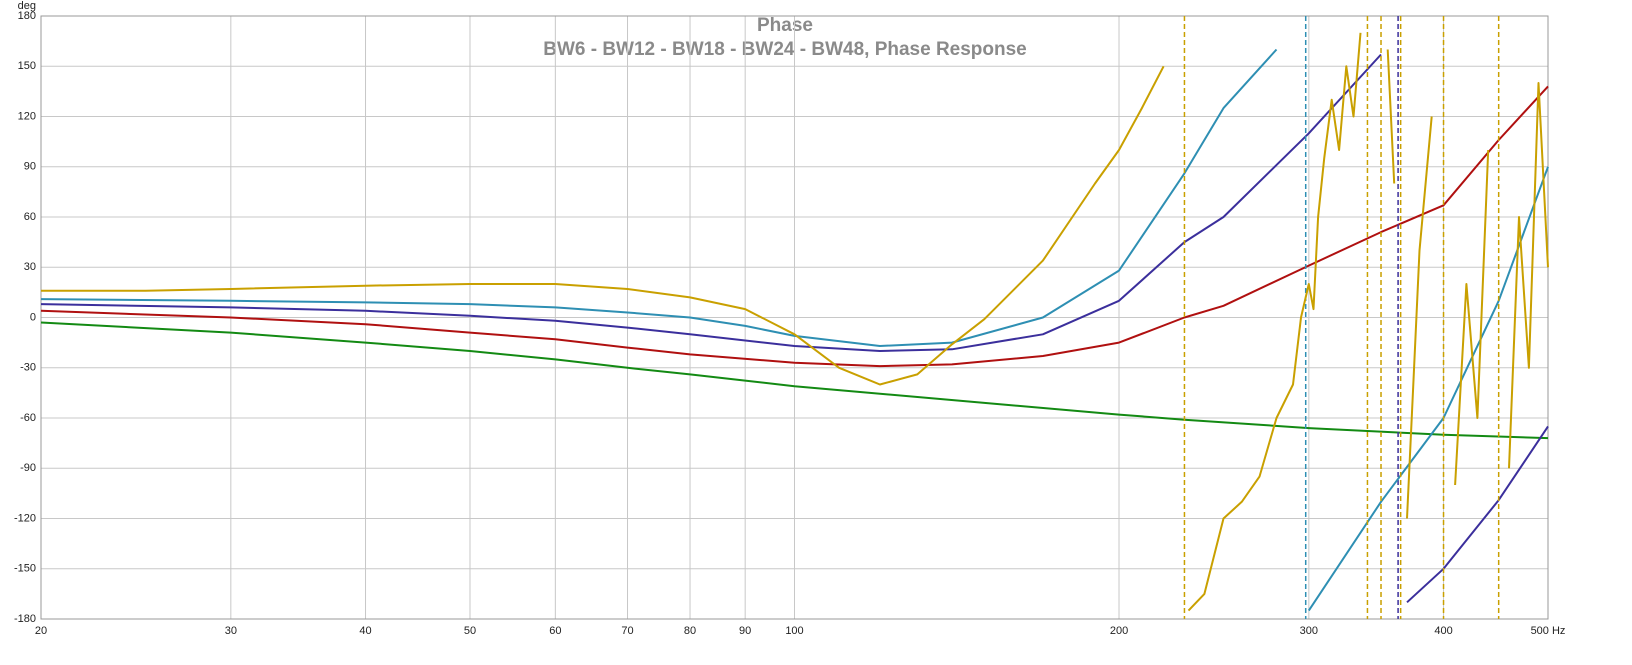 The height and width of the screenshot is (665, 1632). Describe the element at coordinates (365, 631) in the screenshot. I see `x-tick-label: 40` at that location.